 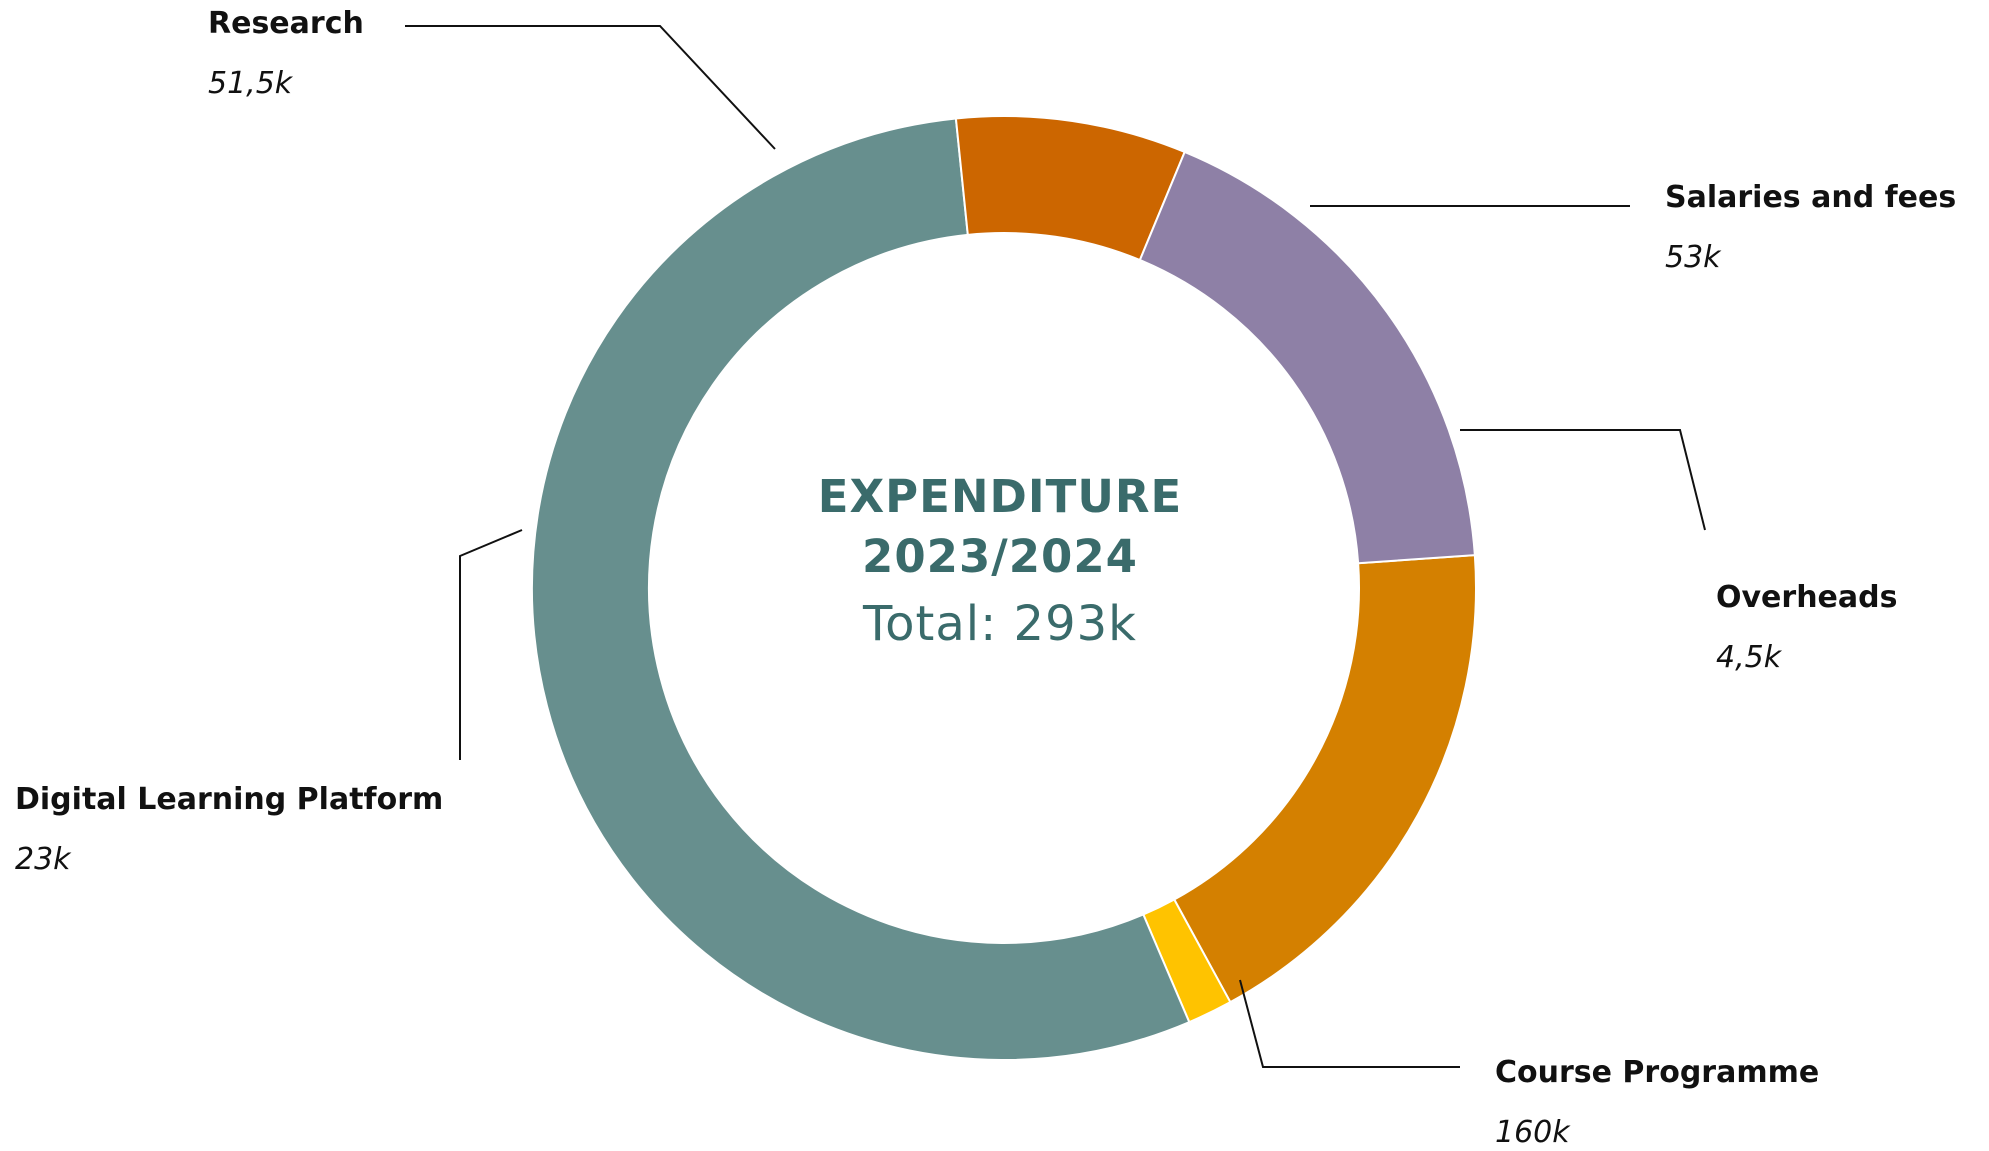 I want to click on slice-value-salaries: 53k, so click(x=1693, y=257).